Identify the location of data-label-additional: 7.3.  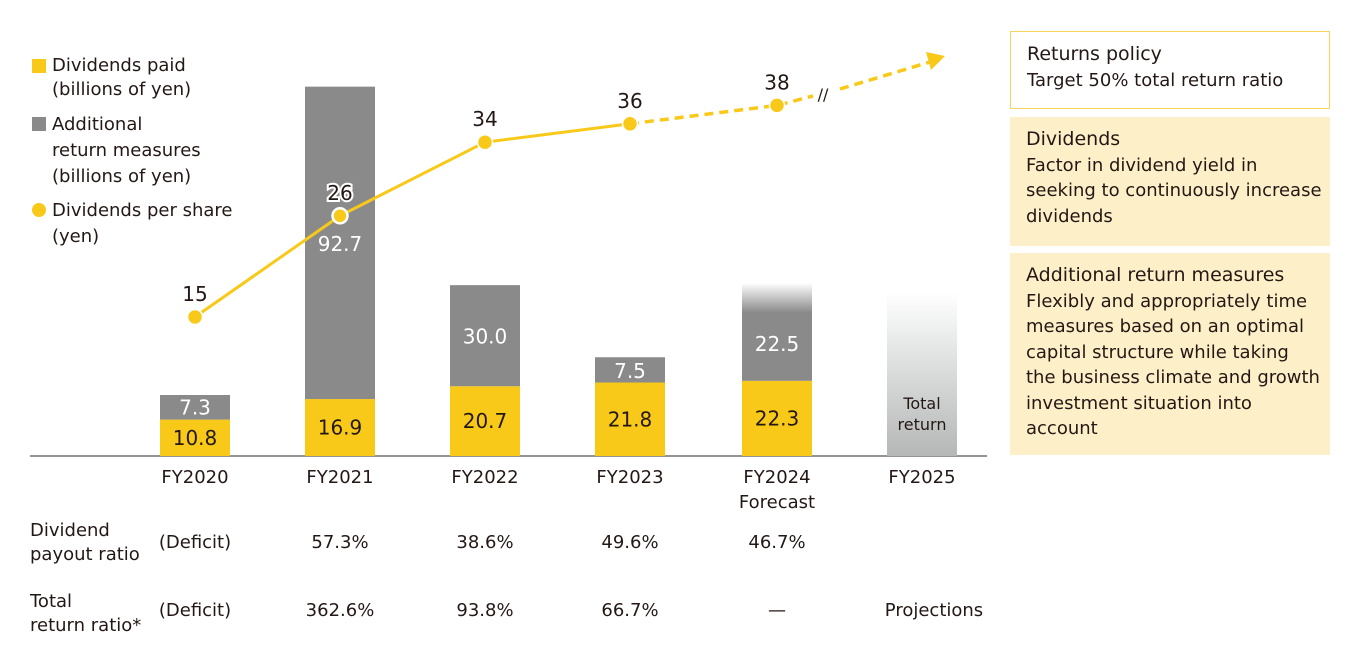
(195, 407).